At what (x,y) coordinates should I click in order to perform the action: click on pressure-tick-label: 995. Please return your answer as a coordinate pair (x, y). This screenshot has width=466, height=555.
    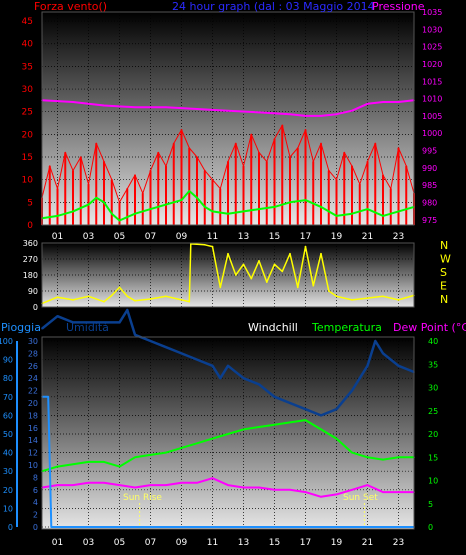
    Looking at the image, I should click on (429, 151).